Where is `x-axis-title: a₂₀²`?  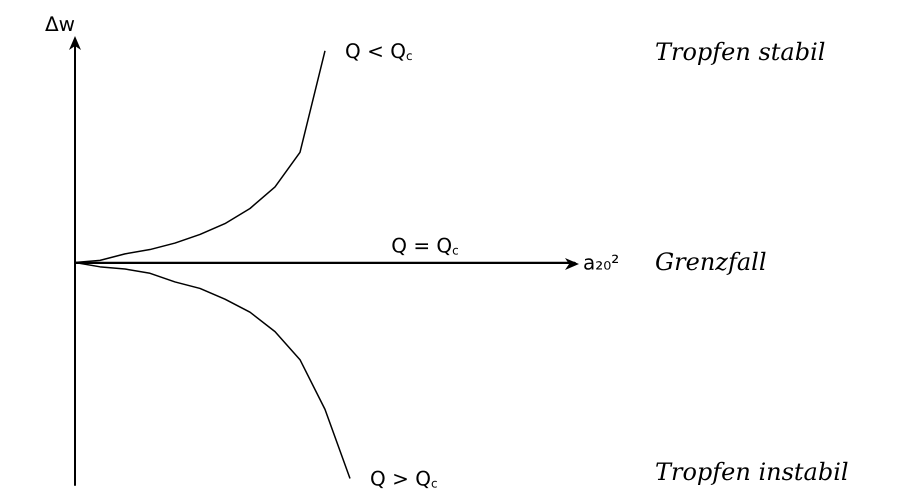 x-axis-title: a₂₀² is located at coordinates (601, 262).